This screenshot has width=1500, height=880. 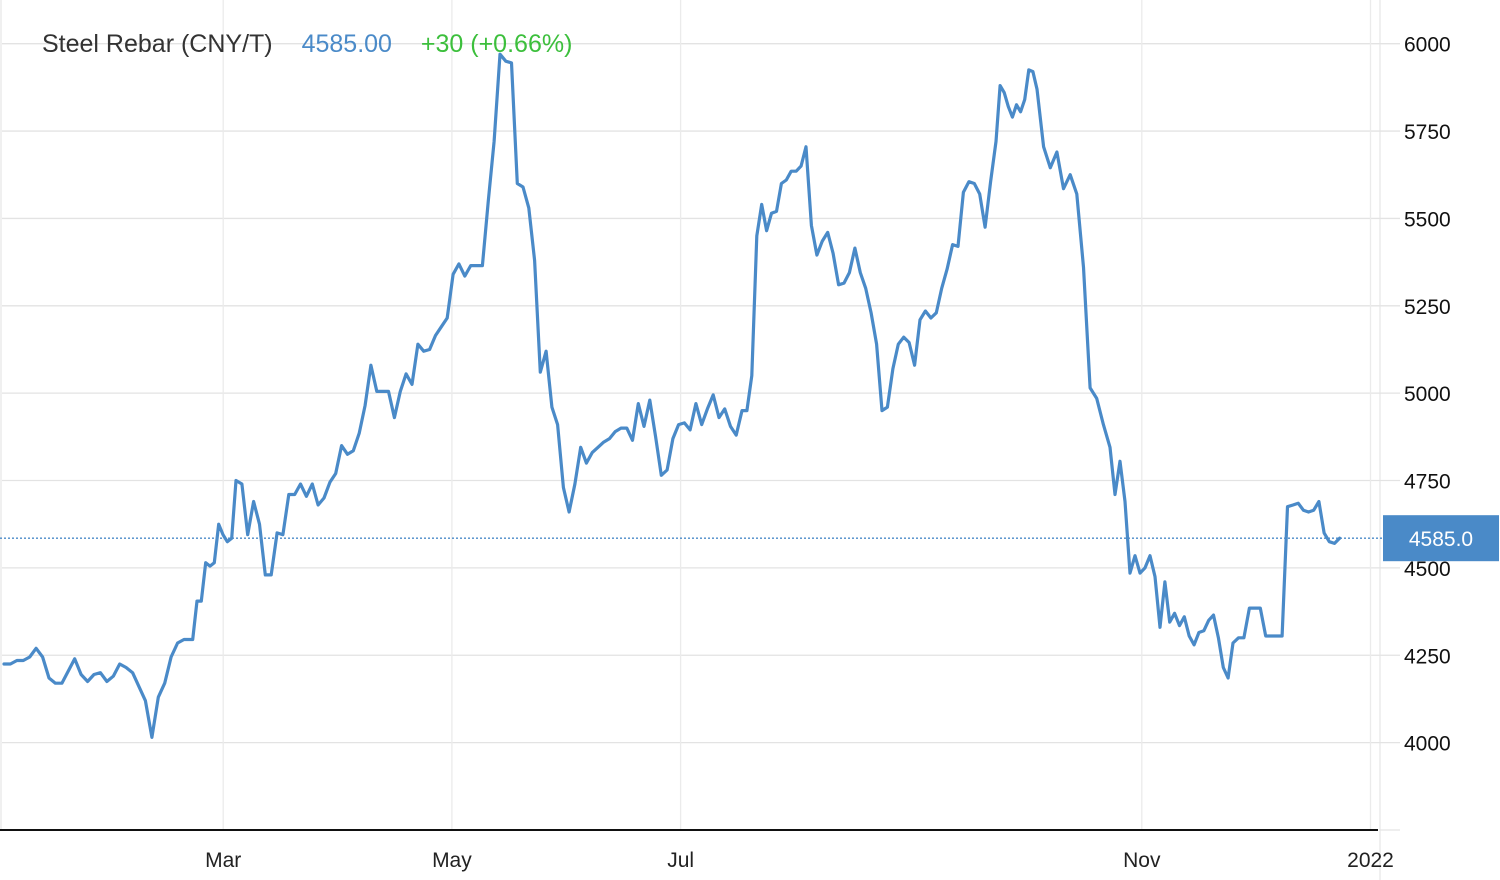 What do you see at coordinates (157, 44) in the screenshot?
I see `chart-title: Steel Rebar (CNY/T)` at bounding box center [157, 44].